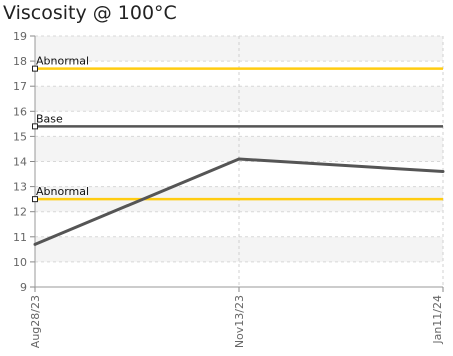 The width and height of the screenshot is (453, 356). What do you see at coordinates (90, 13) in the screenshot?
I see `chart-title: Viscosity @ 100°C` at bounding box center [90, 13].